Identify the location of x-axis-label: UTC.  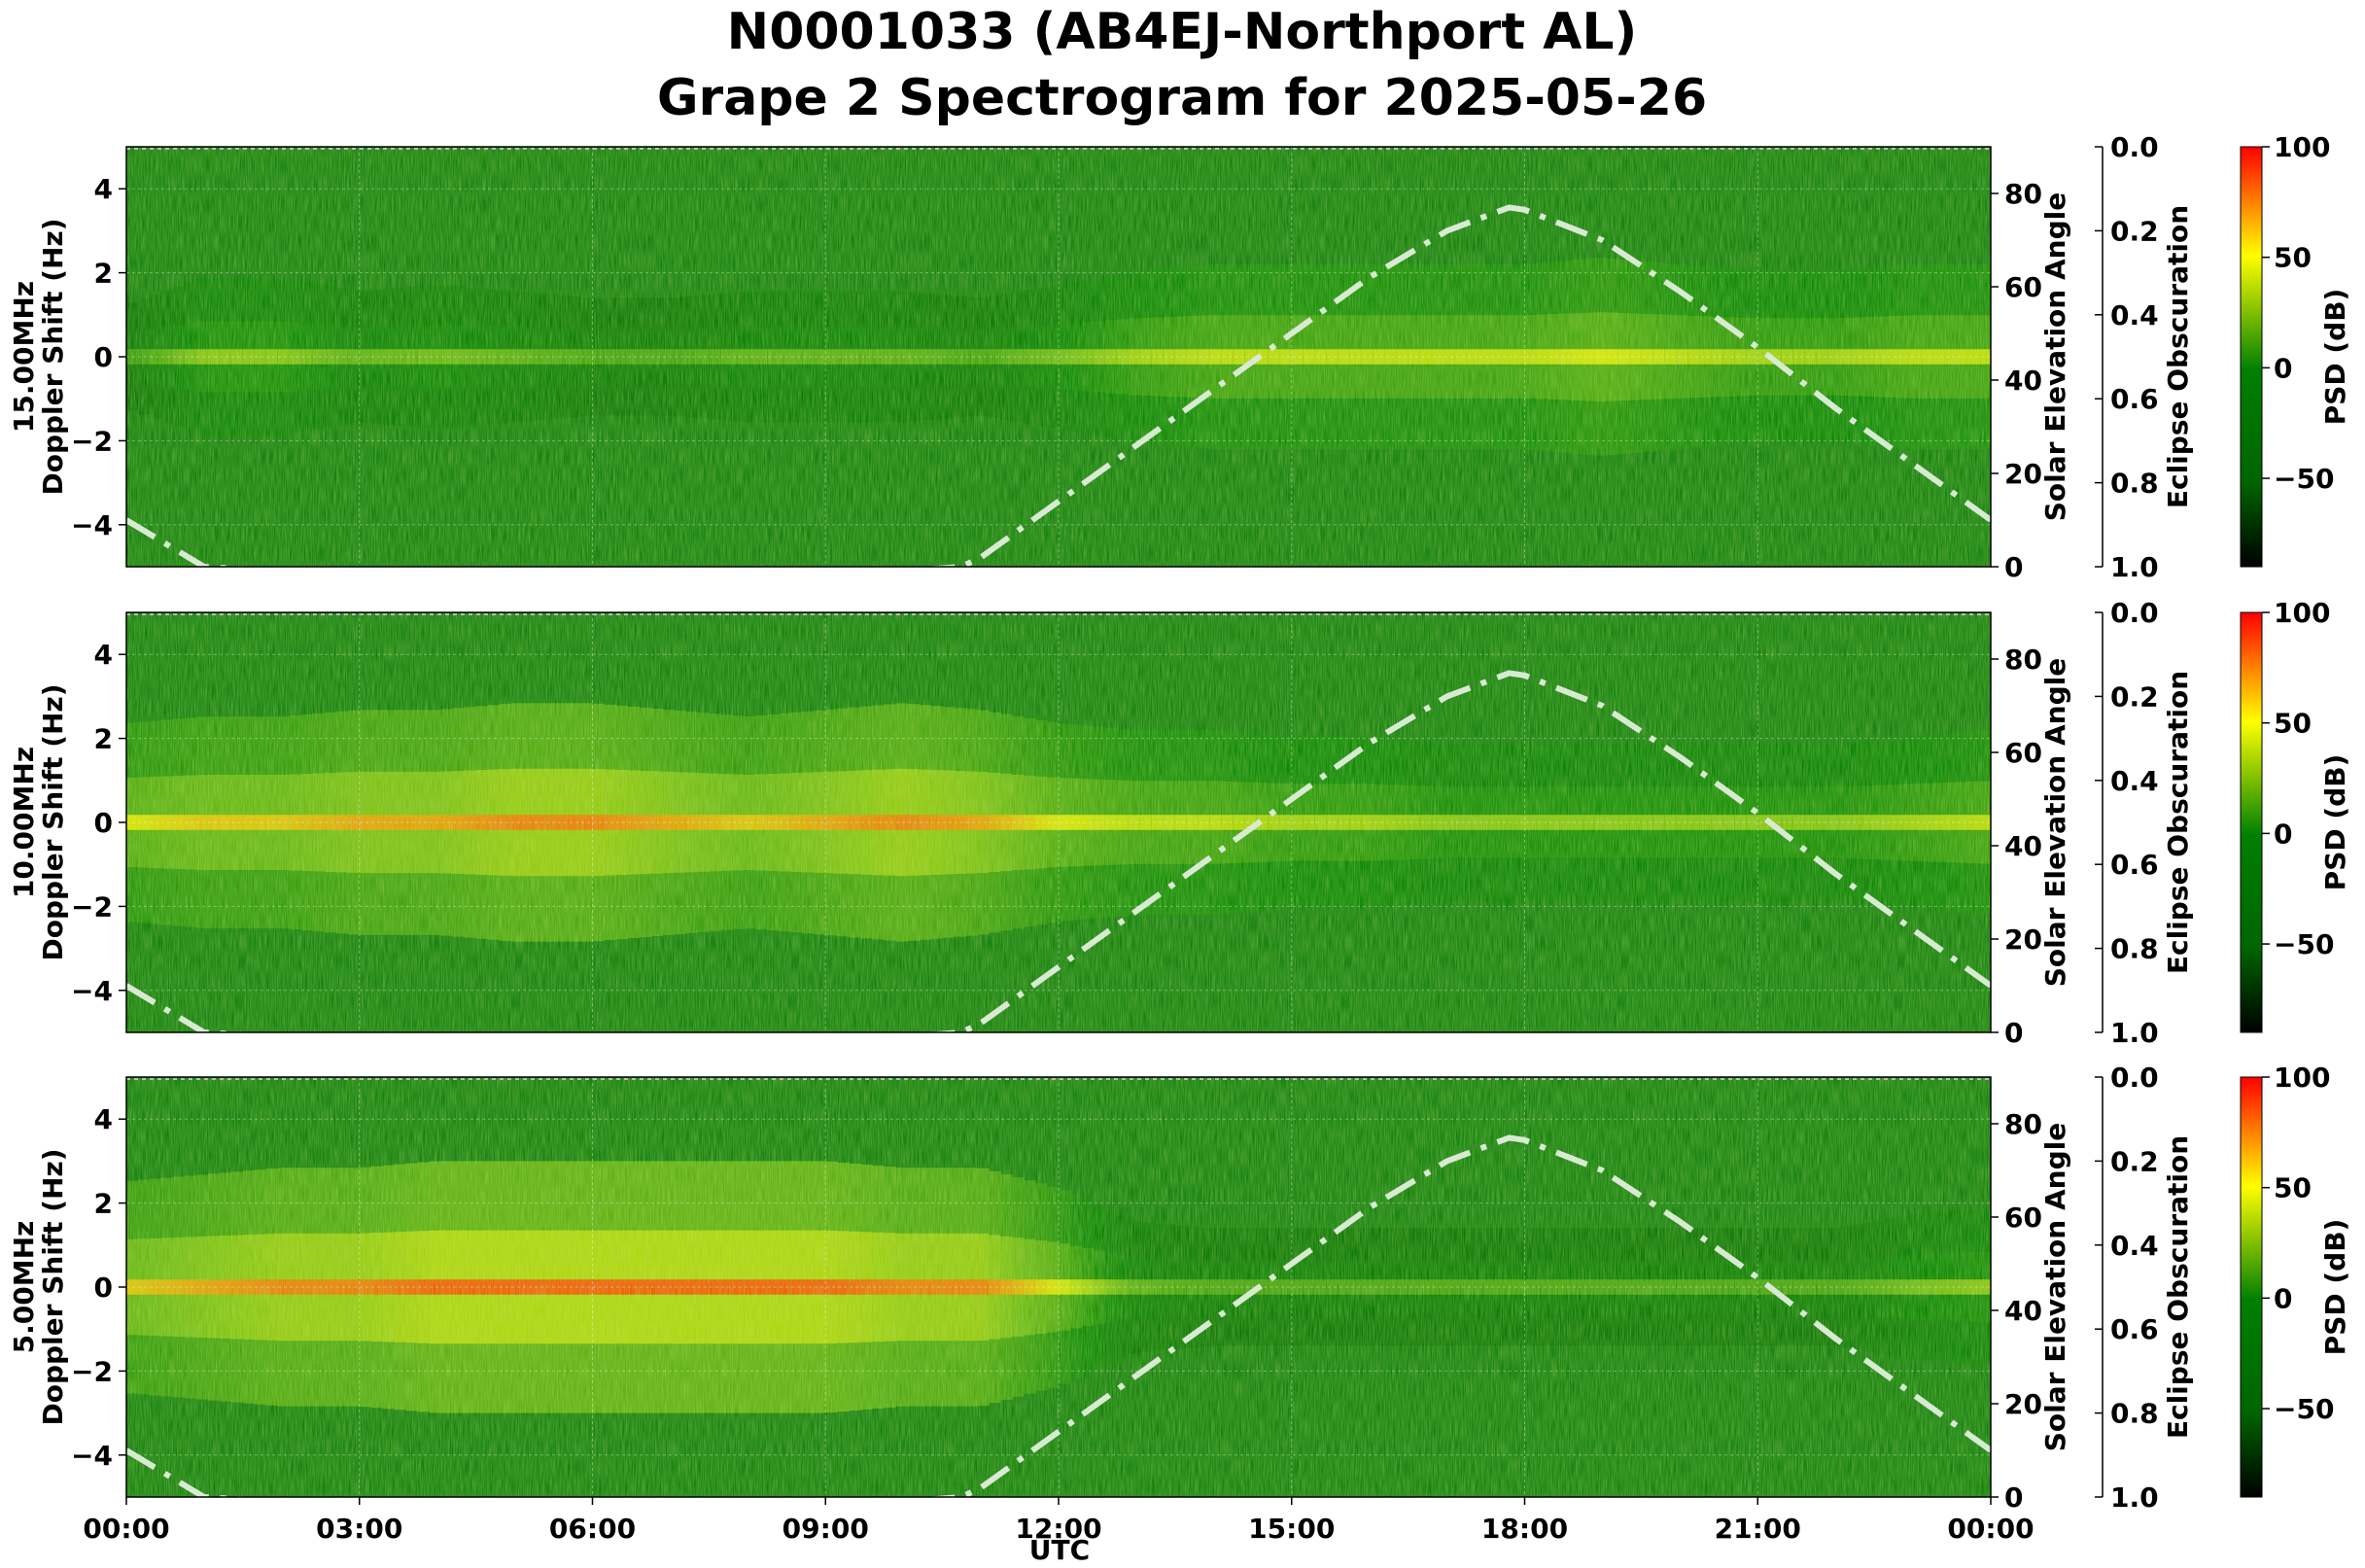
(1060, 1550).